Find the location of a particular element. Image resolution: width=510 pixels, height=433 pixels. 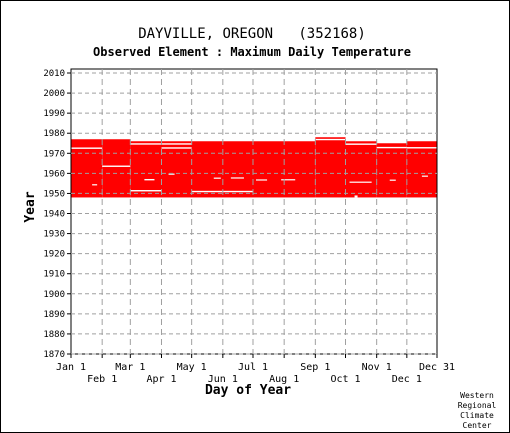

y-tick-label: 1940 is located at coordinates (54, 215).